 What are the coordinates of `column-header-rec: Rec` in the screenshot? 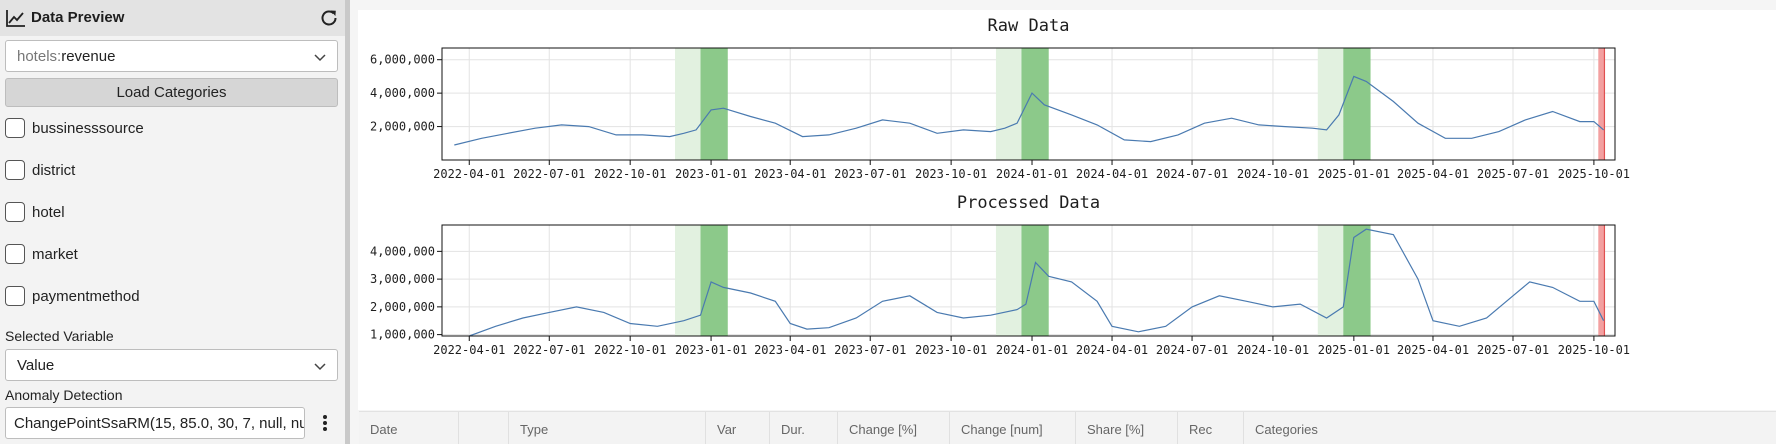 It's located at (1211, 428).